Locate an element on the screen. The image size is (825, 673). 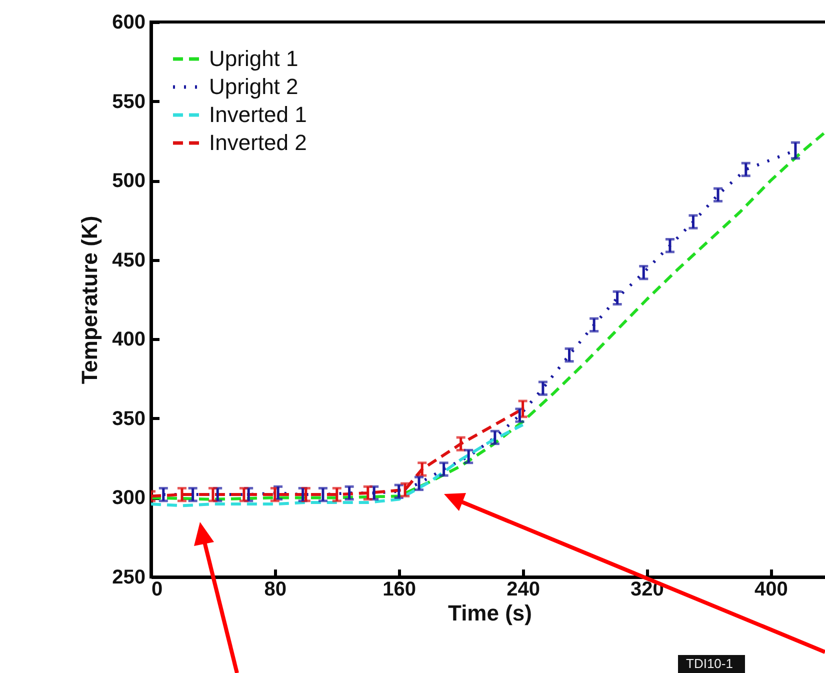
y-tick-label: 550 is located at coordinates (129, 101).